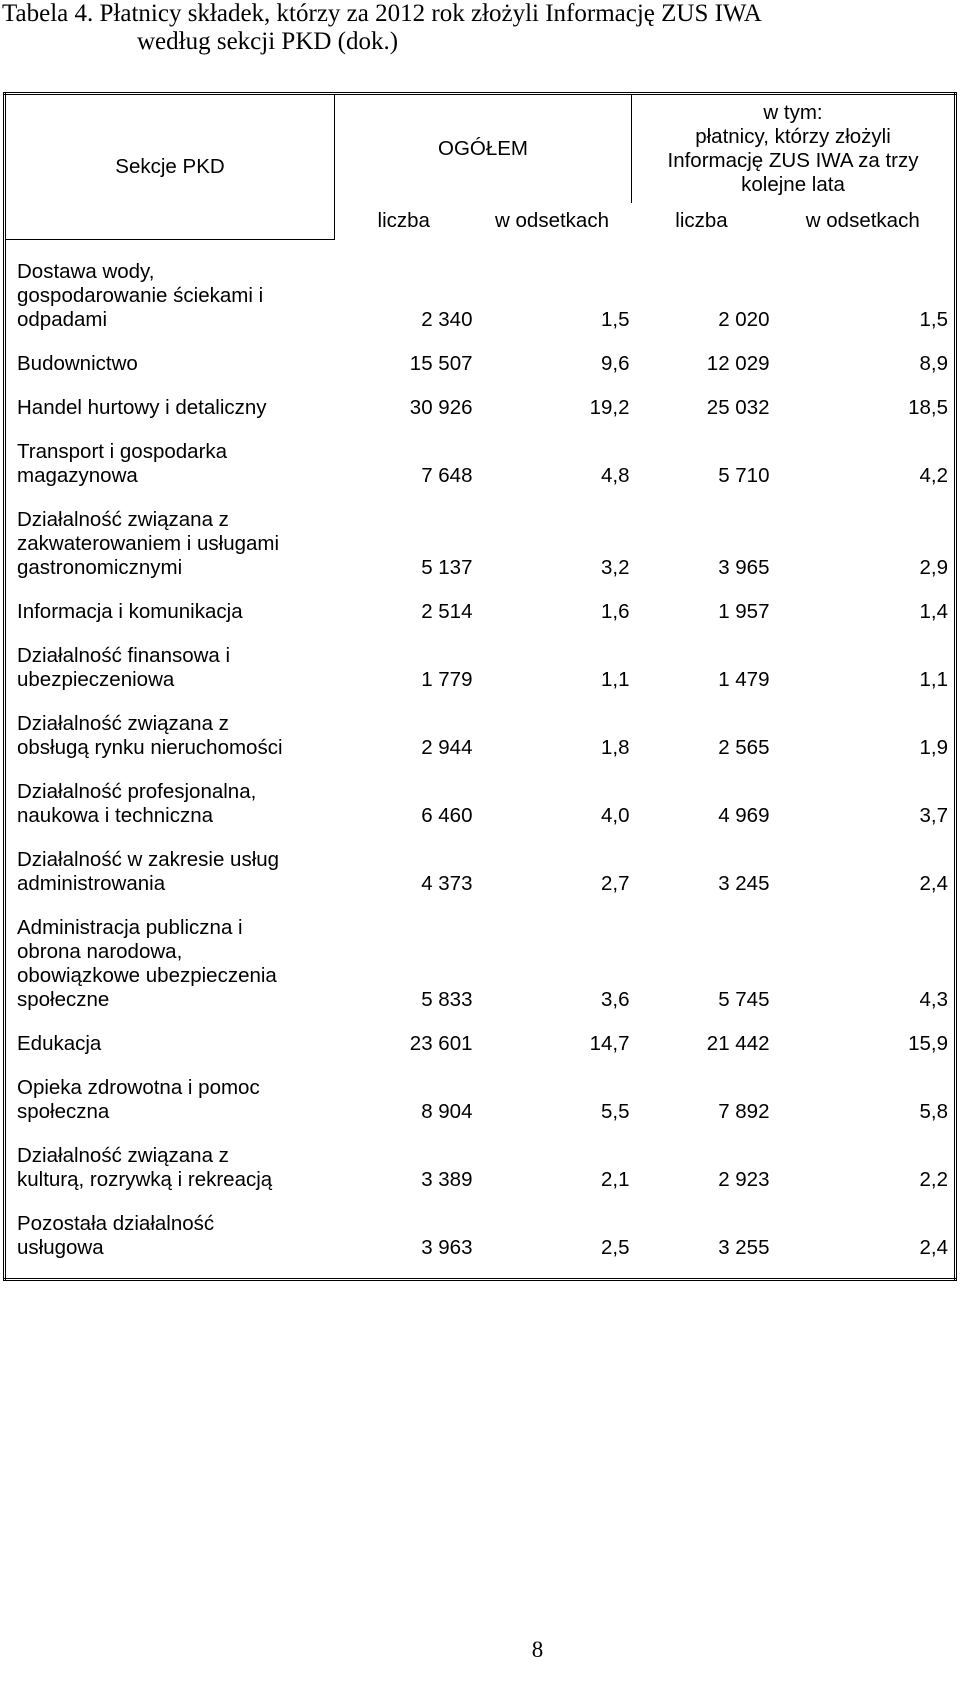 Image resolution: width=960 pixels, height=1693 pixels. I want to click on row-sekcja-name-line: Transport i gospodarka, so click(122, 451).